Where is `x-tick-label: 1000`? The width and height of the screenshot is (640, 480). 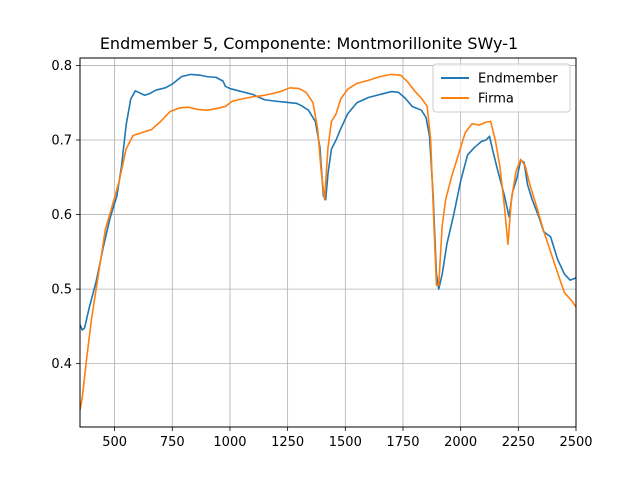
x-tick-label: 1000 is located at coordinates (229, 442).